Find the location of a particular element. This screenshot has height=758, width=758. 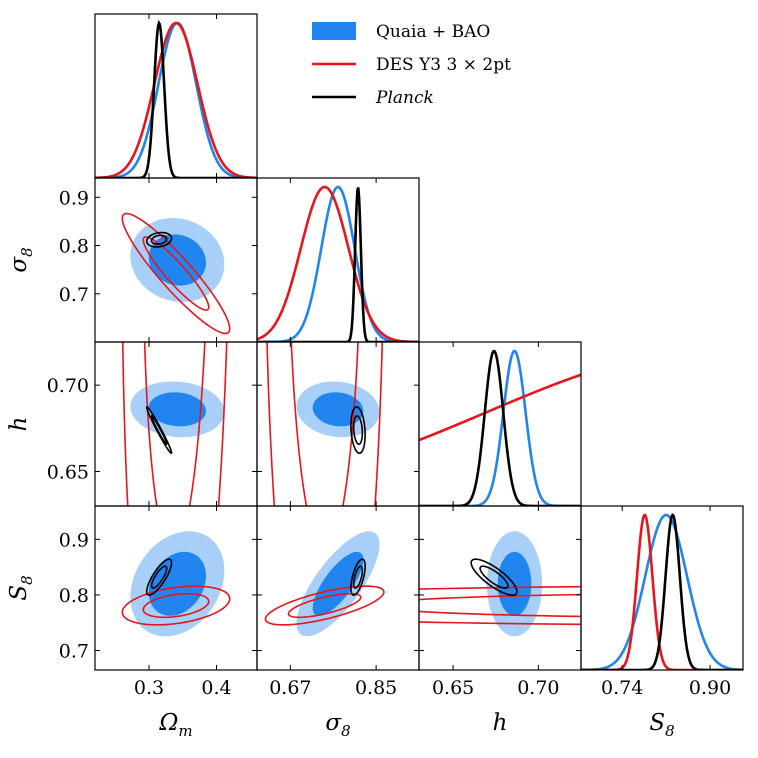

x-axis-label-h: h is located at coordinates (500, 723).